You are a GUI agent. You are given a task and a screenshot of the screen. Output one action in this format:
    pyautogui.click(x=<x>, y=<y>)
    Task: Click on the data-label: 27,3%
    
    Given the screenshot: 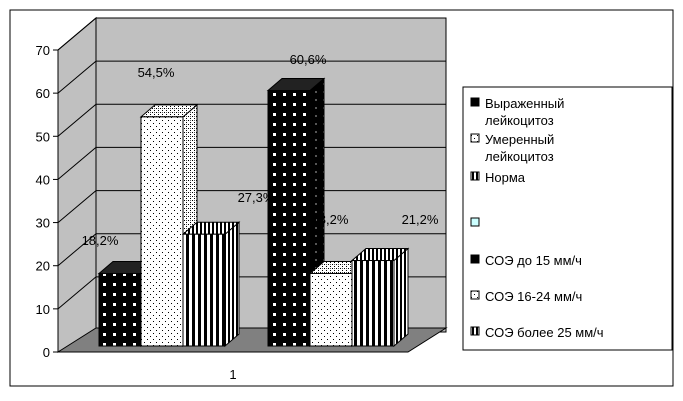 What is the action you would take?
    pyautogui.click(x=256, y=197)
    